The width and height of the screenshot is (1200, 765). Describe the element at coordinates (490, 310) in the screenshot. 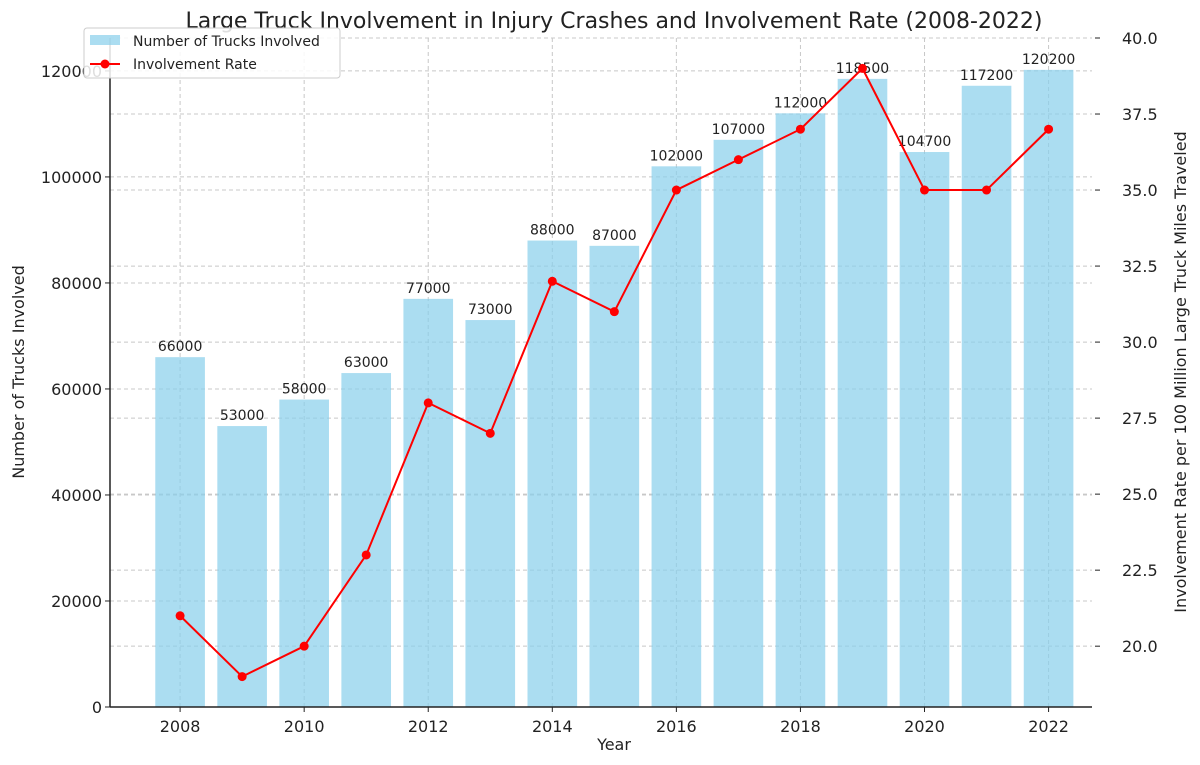

I see `bar-value-label: 73000` at that location.